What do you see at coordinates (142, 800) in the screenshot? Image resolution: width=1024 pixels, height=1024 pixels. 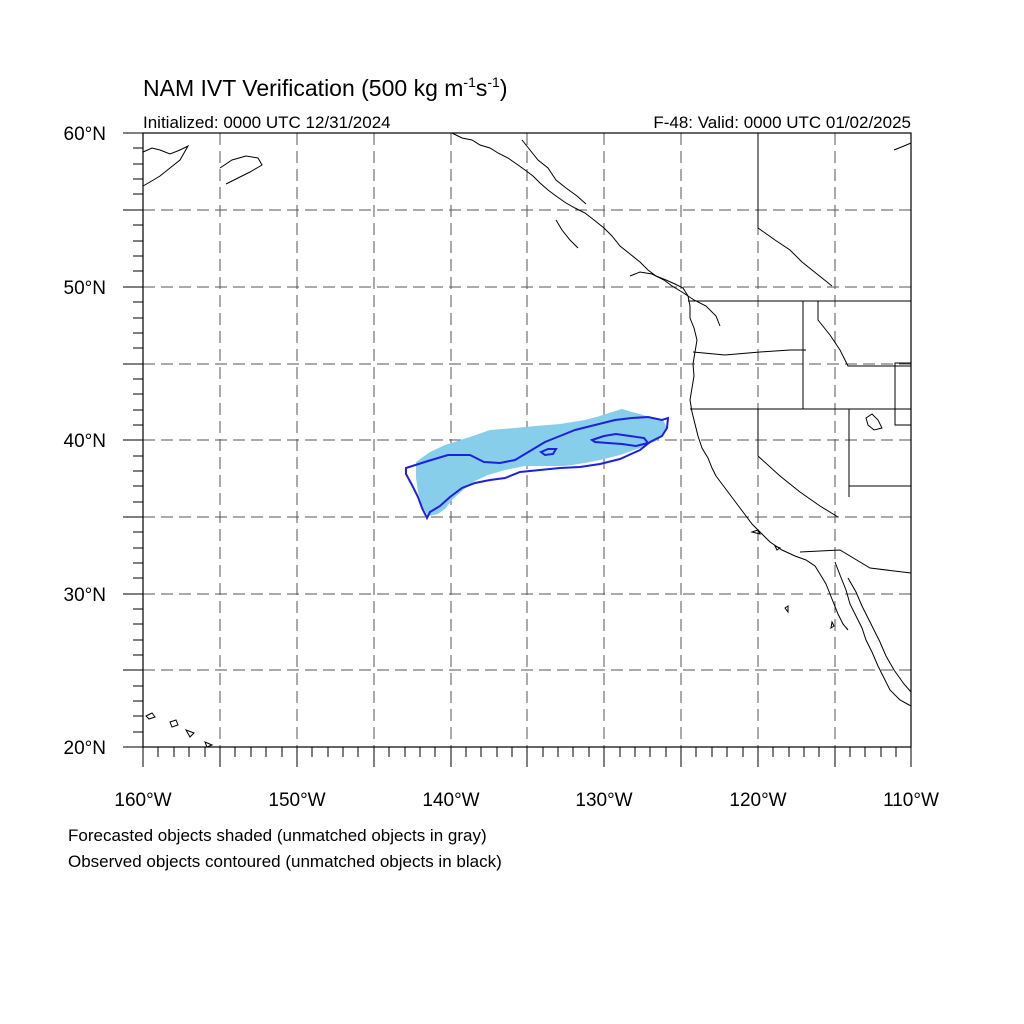 I see `lon-label-160w: 160°W` at bounding box center [142, 800].